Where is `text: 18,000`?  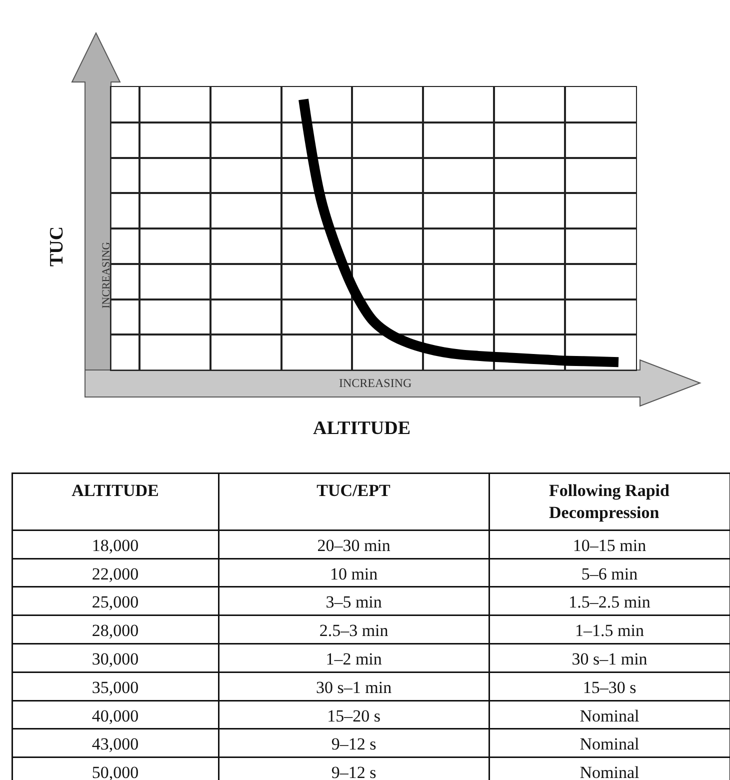 text: 18,000 is located at coordinates (115, 545).